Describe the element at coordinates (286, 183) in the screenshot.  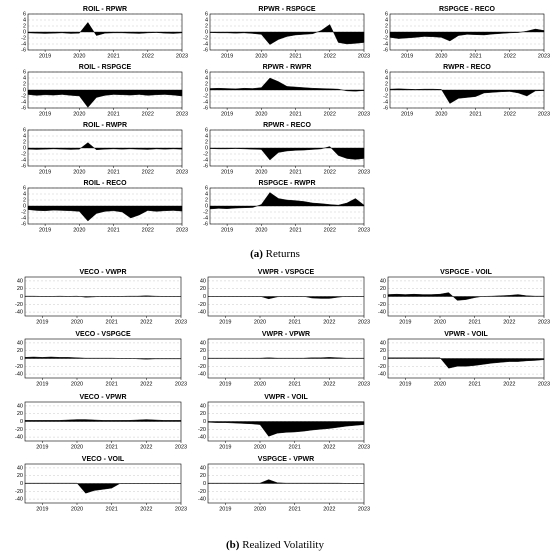
I see `panel-title: RSPGCE - RWPR` at that location.